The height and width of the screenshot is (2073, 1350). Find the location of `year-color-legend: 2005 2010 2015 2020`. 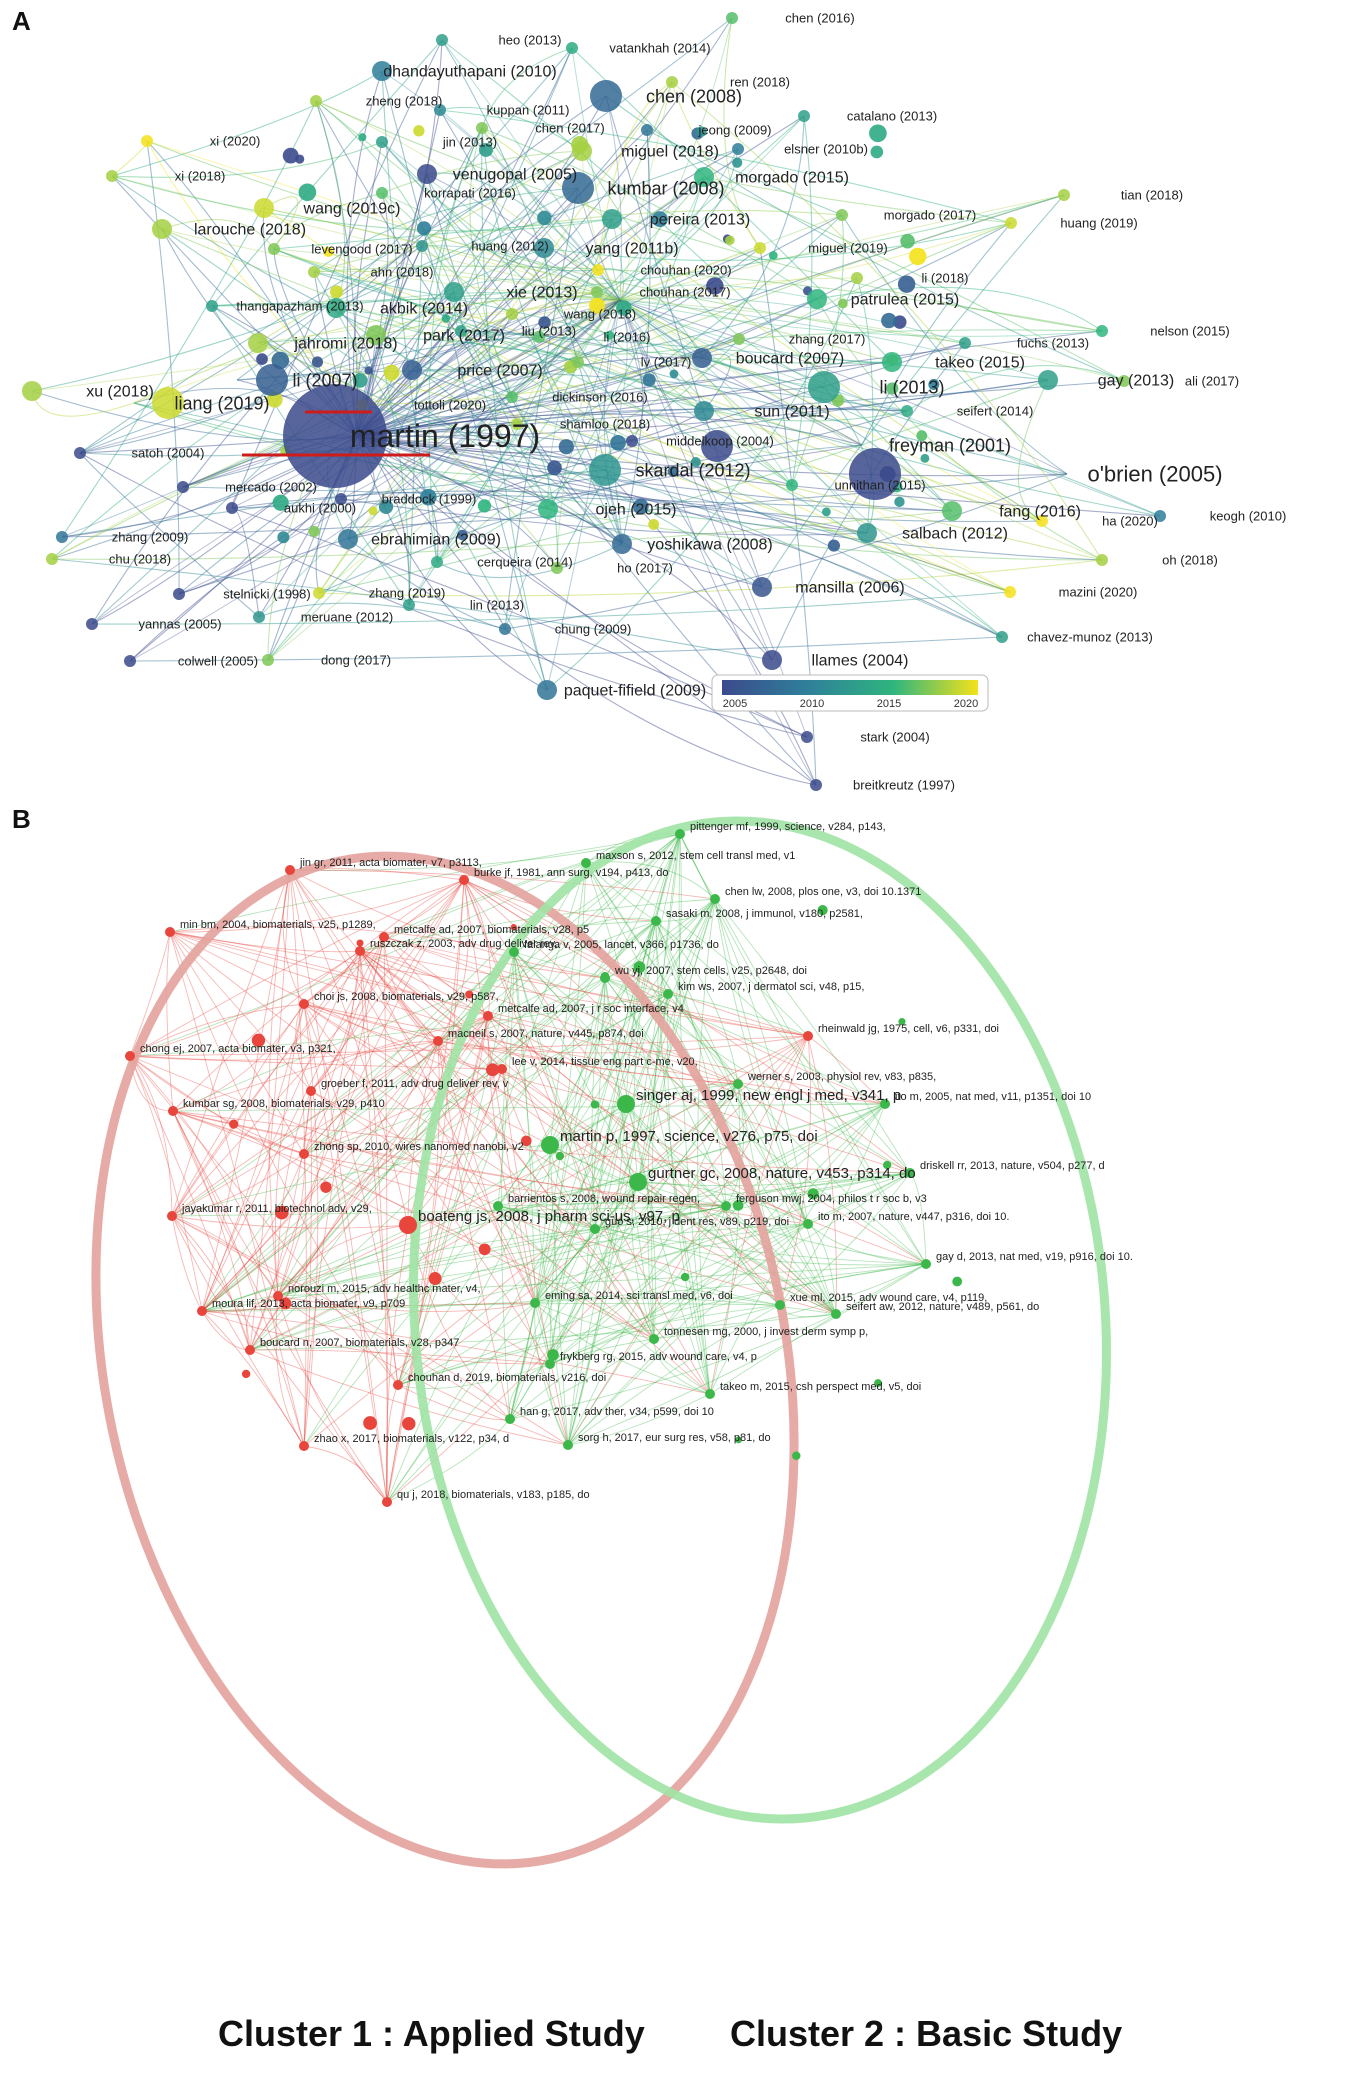

year-color-legend: 2005 2010 2015 2020 is located at coordinates (850, 693).